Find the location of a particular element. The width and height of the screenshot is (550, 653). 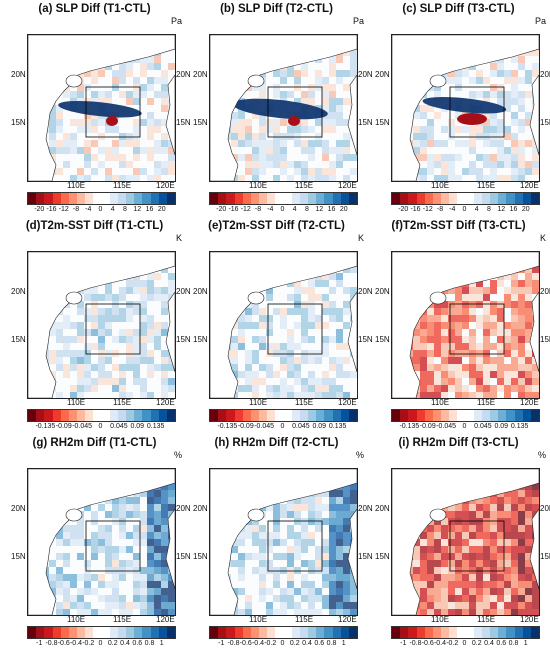

panel-title: (d)T2m-SST Diff (T1-CTL) is located at coordinates (94, 226).